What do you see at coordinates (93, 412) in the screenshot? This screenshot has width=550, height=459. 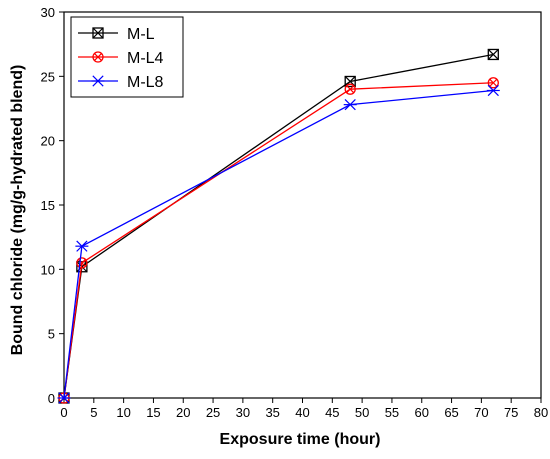 I see `x-tick-label: 5` at bounding box center [93, 412].